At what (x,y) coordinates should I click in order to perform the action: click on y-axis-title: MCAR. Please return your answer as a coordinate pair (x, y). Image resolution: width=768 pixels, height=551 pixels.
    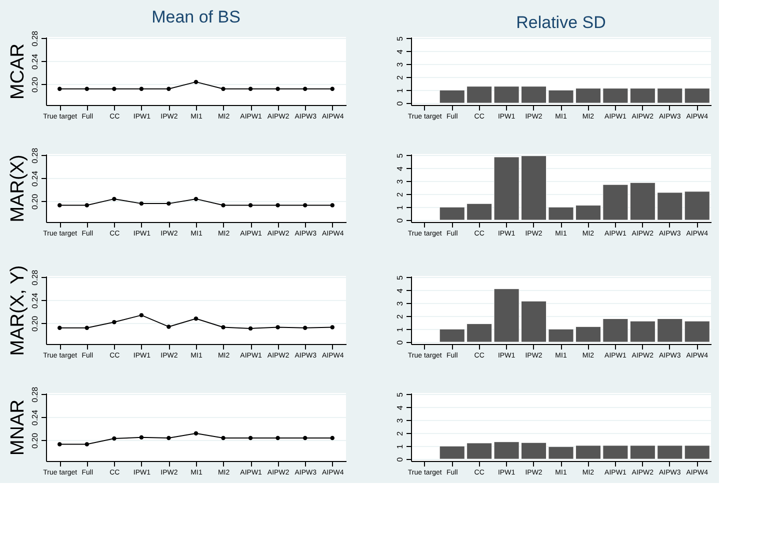
    Looking at the image, I should click on (18, 72).